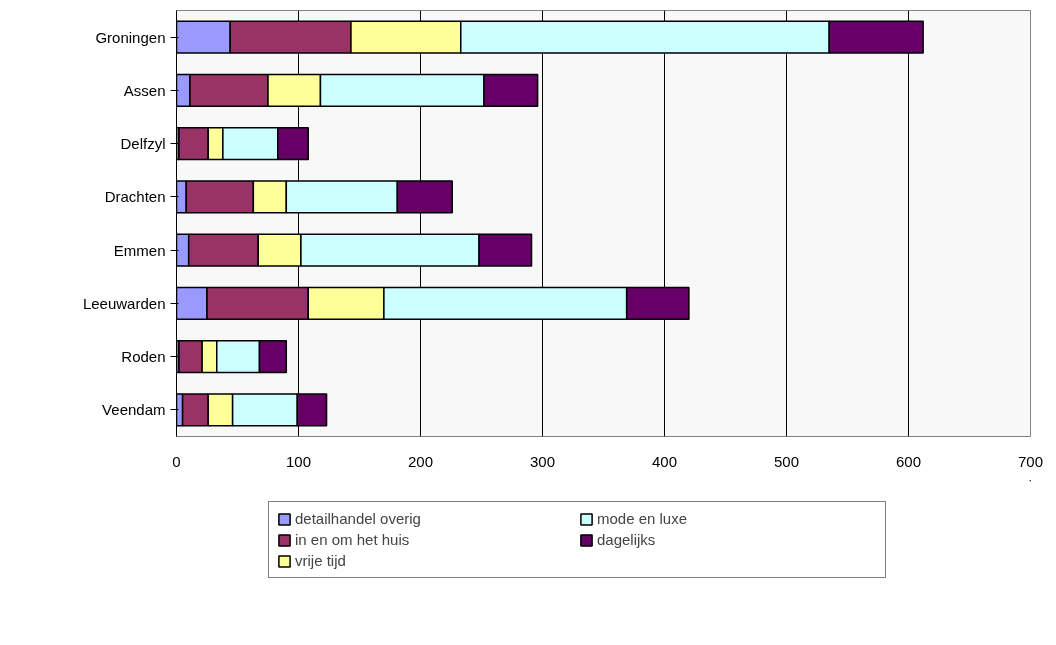 This screenshot has height=645, width=1056. Describe the element at coordinates (643, 518) in the screenshot. I see `legend-label: mode en luxe` at that location.